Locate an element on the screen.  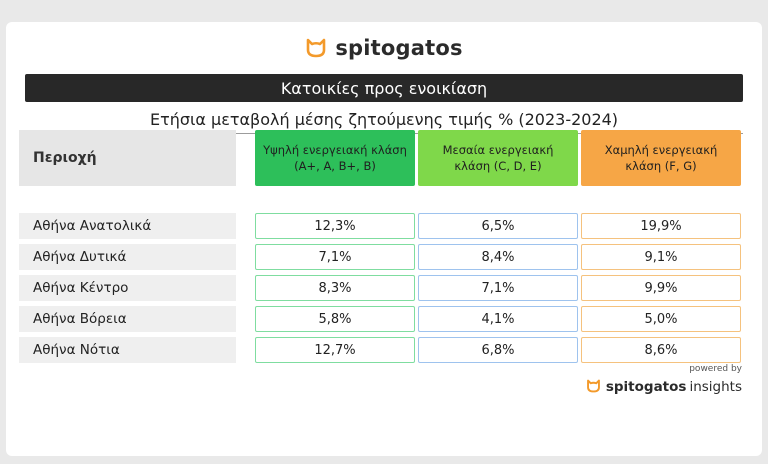
column-header-line2: κλάση (C, D, E) is located at coordinates (498, 166).